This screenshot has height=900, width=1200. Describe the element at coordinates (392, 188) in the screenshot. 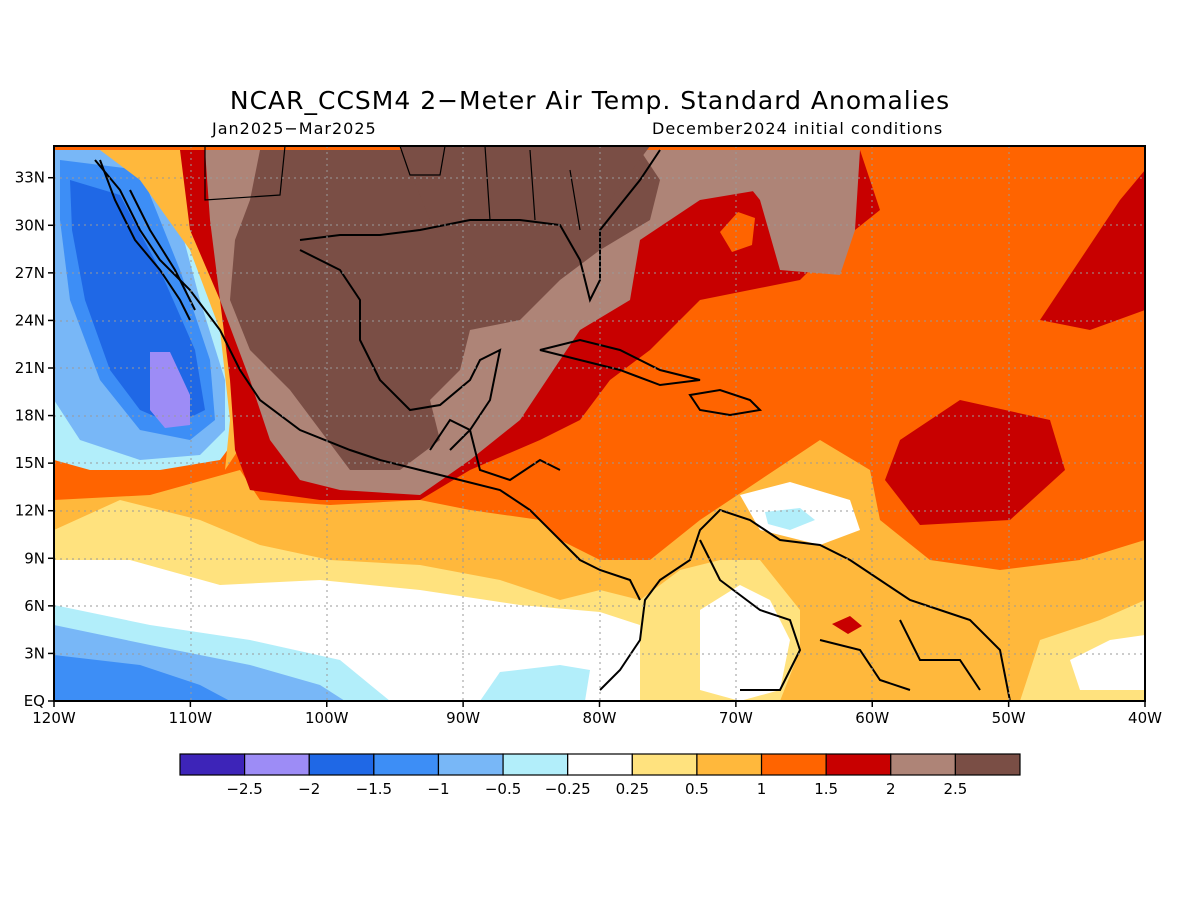

I see `us-state-borders` at that location.